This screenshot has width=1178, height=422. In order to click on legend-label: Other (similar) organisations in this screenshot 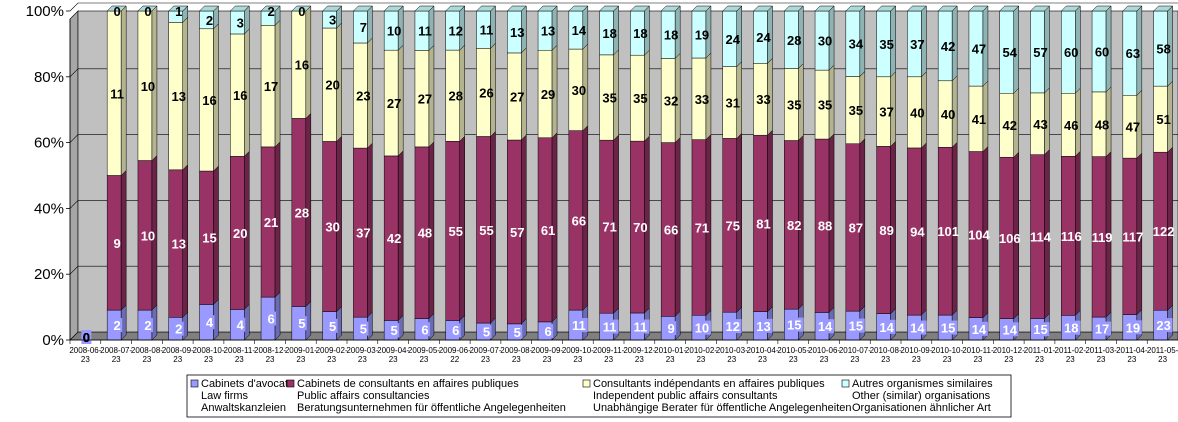, I will do `click(921, 396)`.